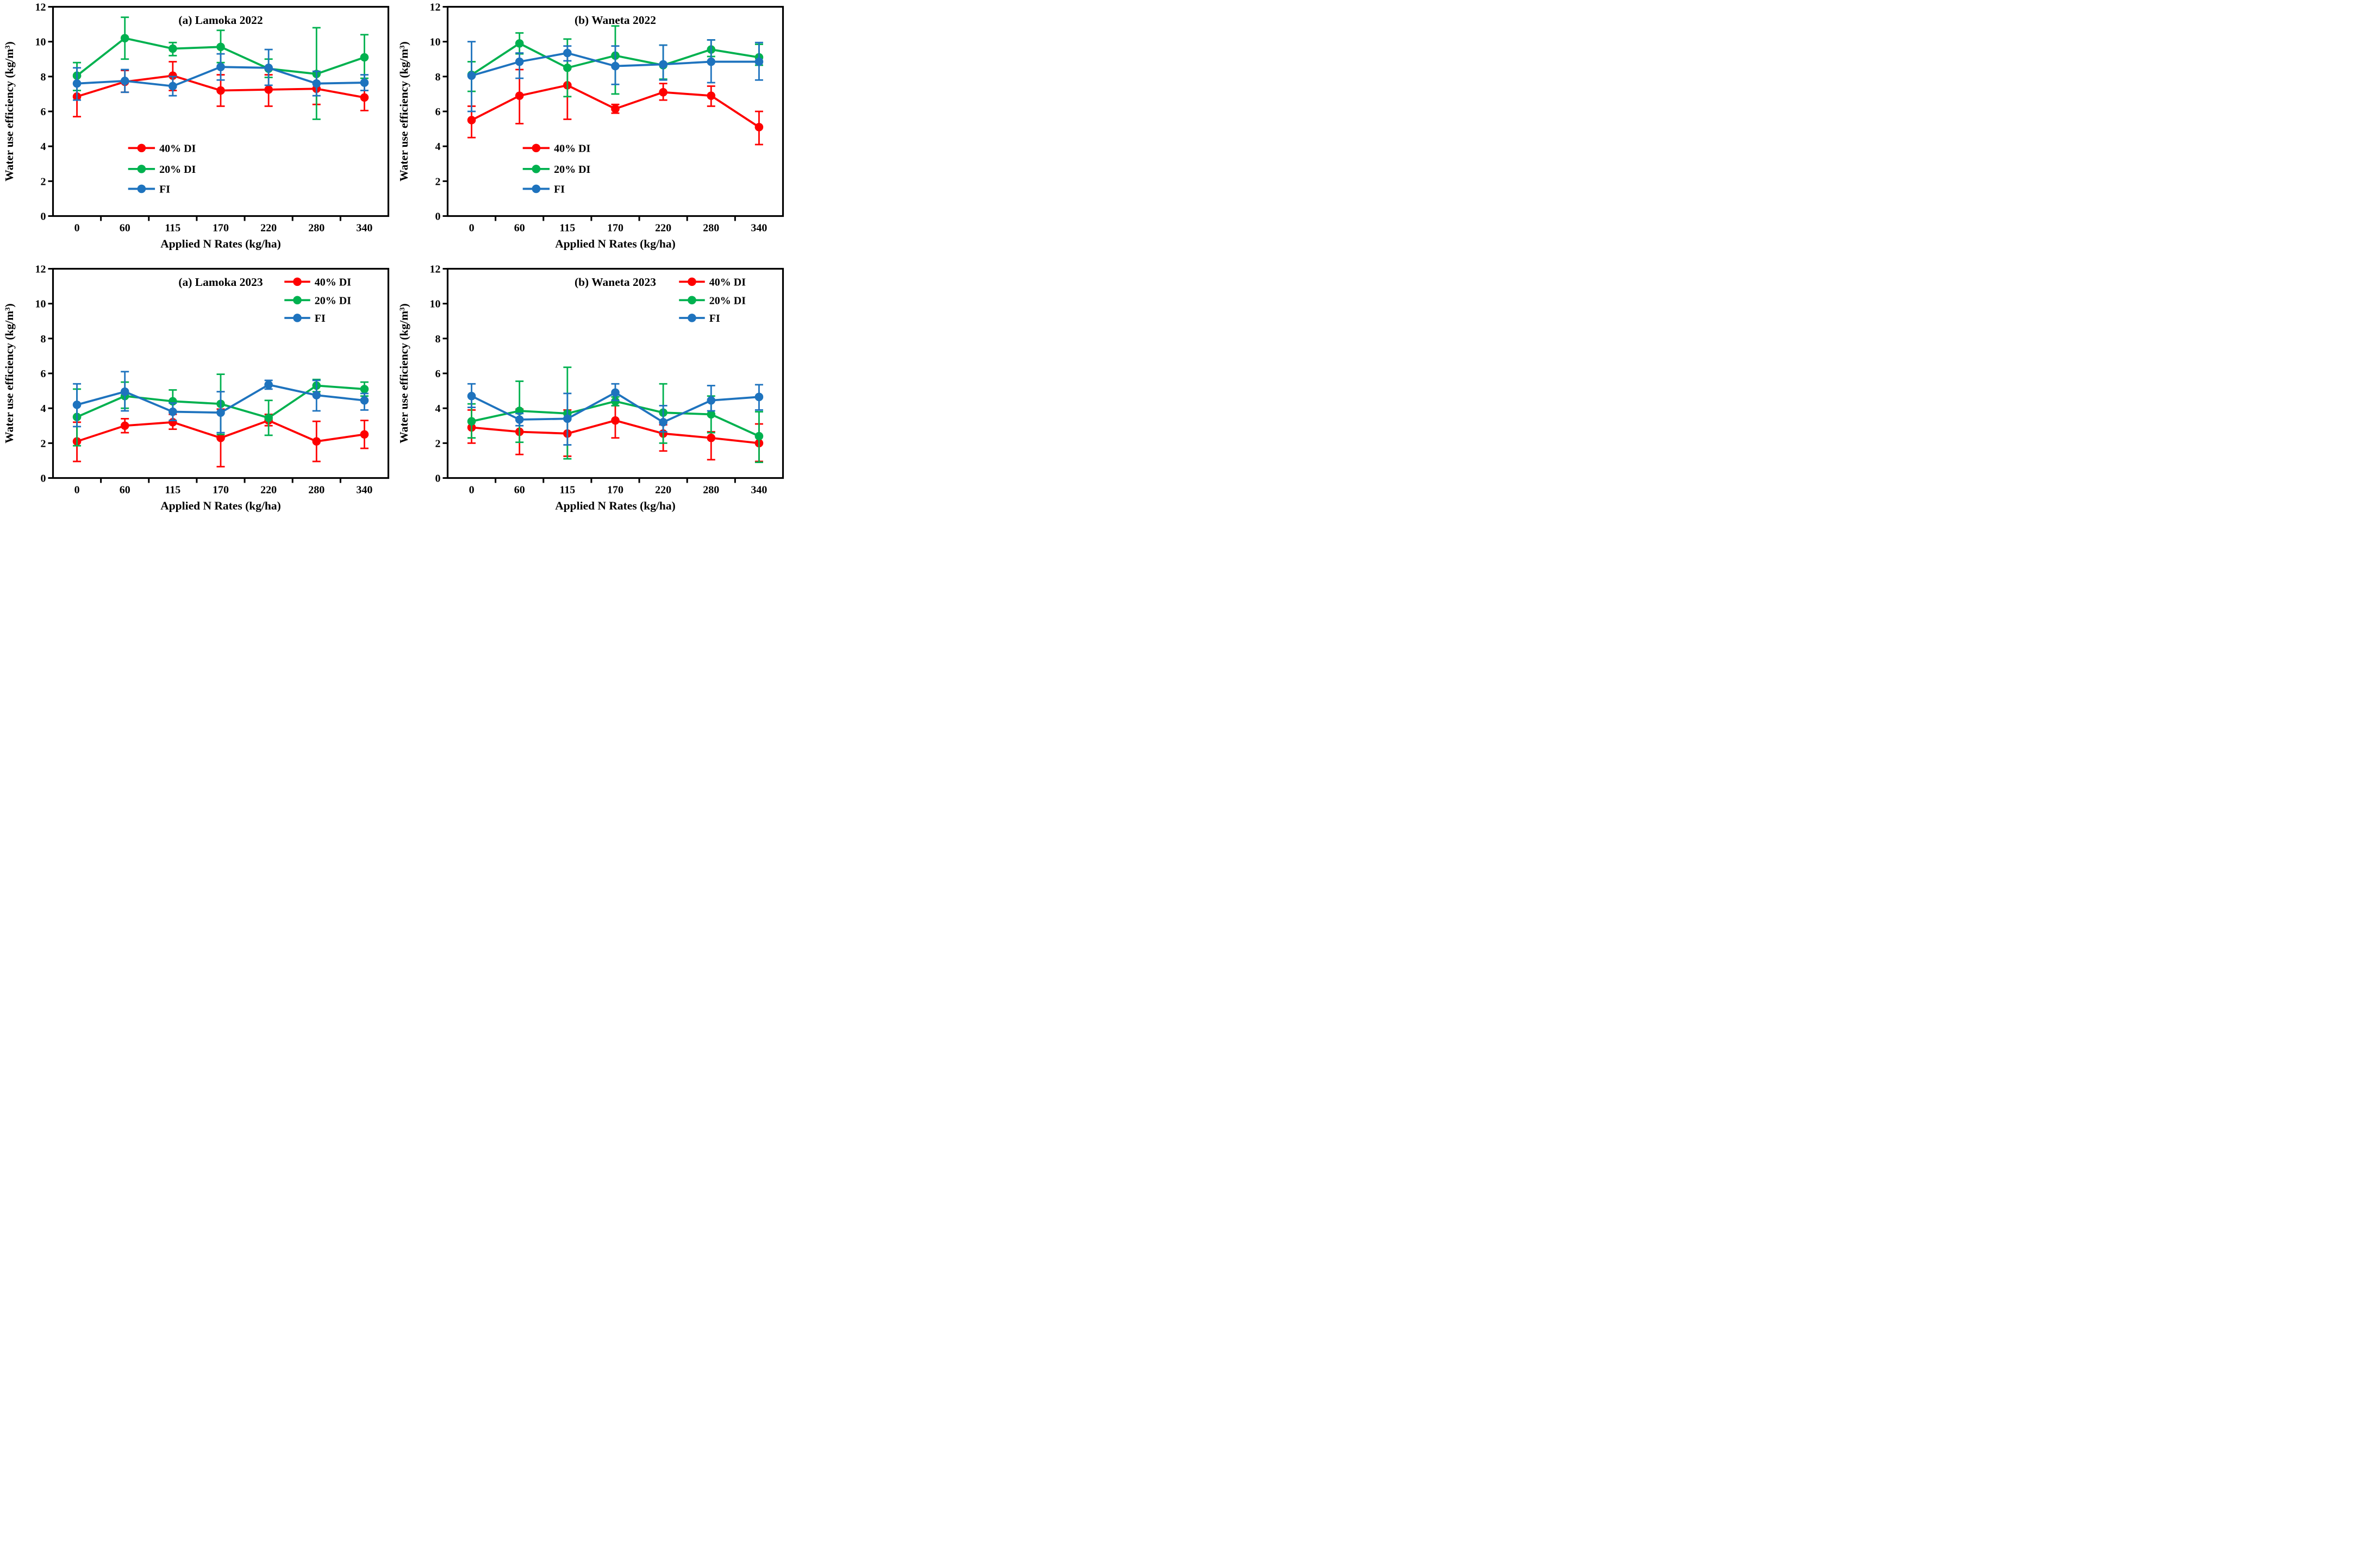 This screenshot has width=2365, height=1568. Describe the element at coordinates (615, 20) in the screenshot. I see `panel-title: (b) Waneta 2022` at that location.